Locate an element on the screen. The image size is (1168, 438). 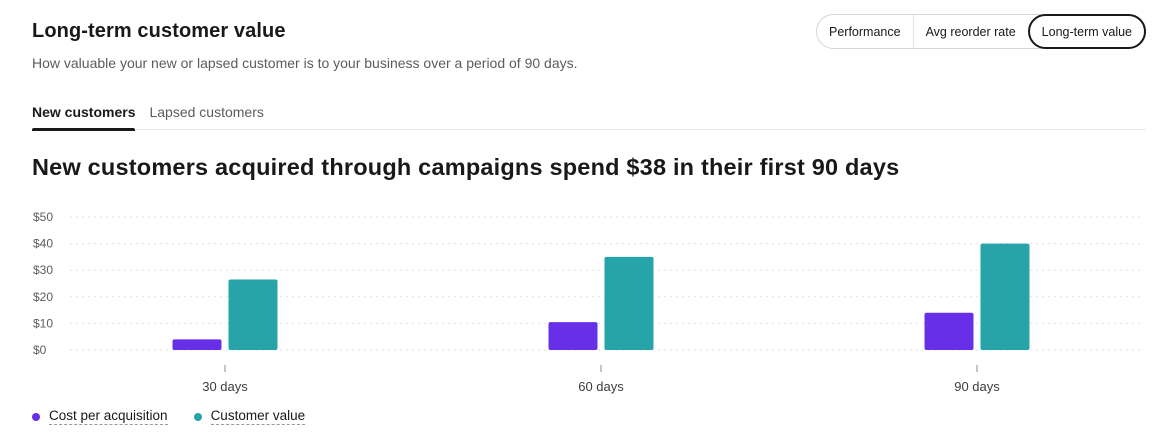
y-tick-label: $10 is located at coordinates (43, 323).